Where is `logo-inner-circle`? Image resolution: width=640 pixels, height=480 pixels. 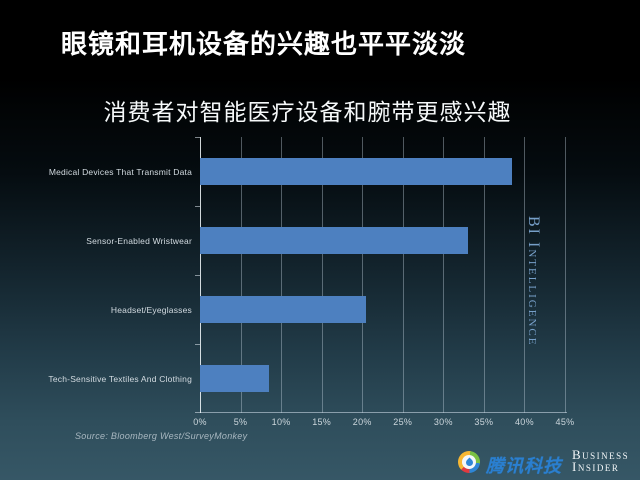 logo-inner-circle is located at coordinates (469, 462).